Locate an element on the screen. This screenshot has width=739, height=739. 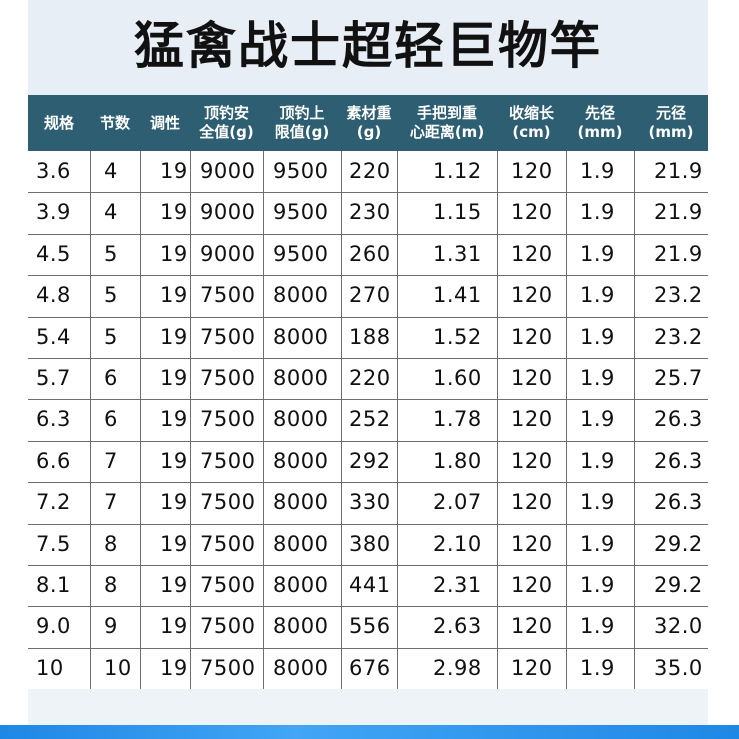
header-max-load: 顶钓上 限值(g) is located at coordinates (302, 122).